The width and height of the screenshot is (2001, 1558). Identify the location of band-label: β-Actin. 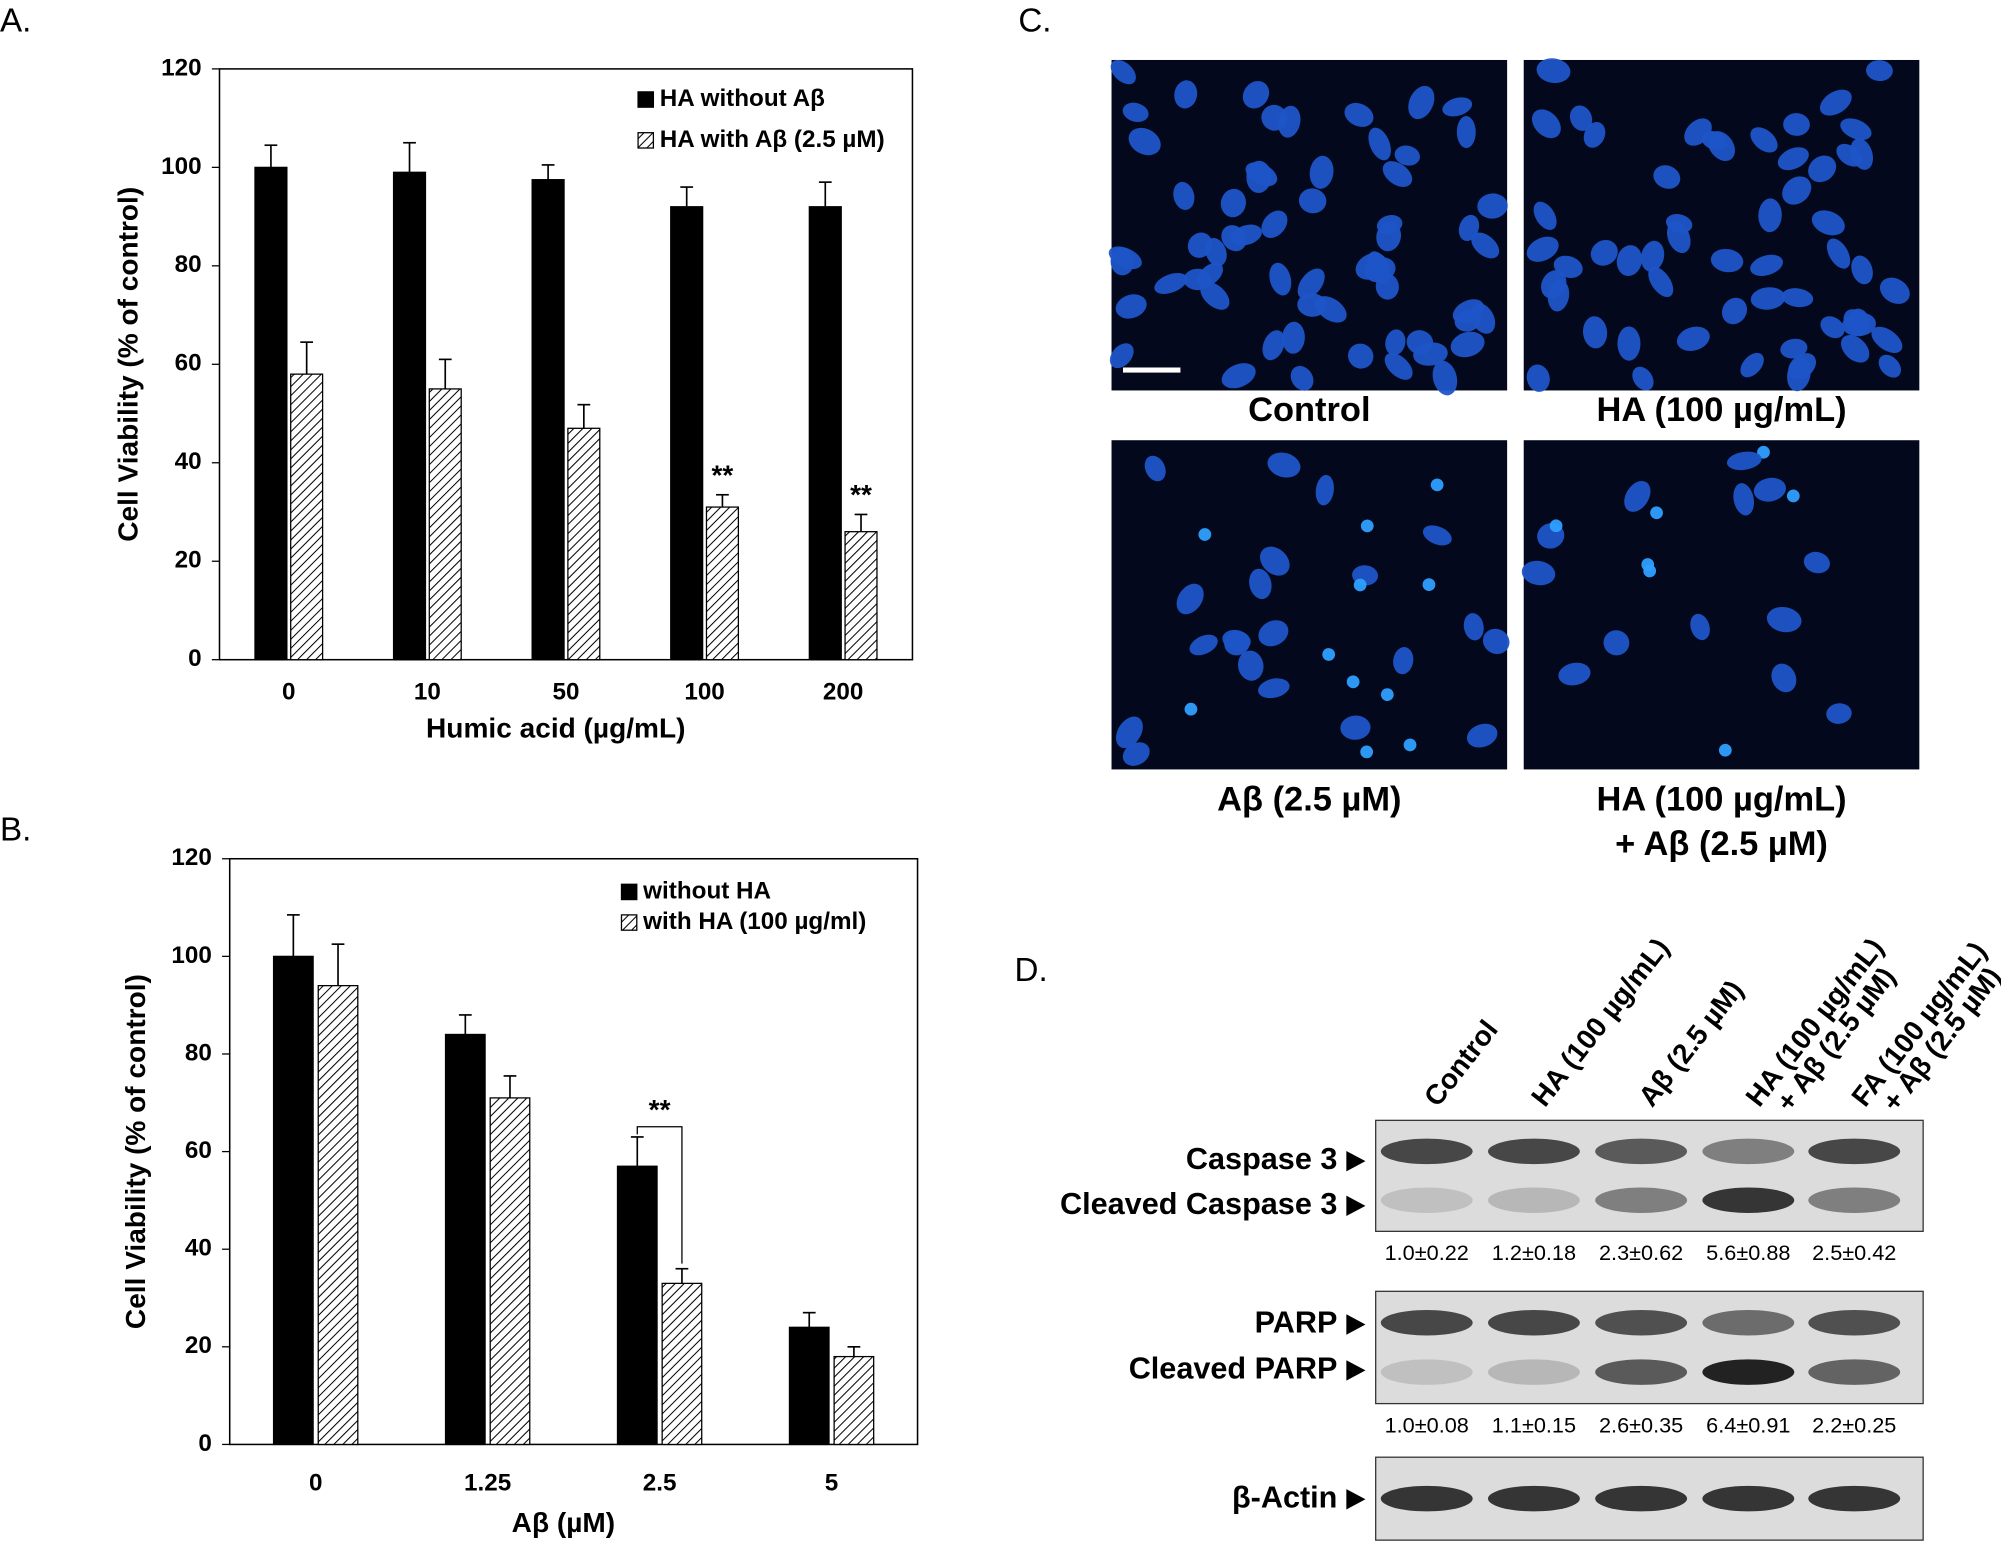
(1284, 1497).